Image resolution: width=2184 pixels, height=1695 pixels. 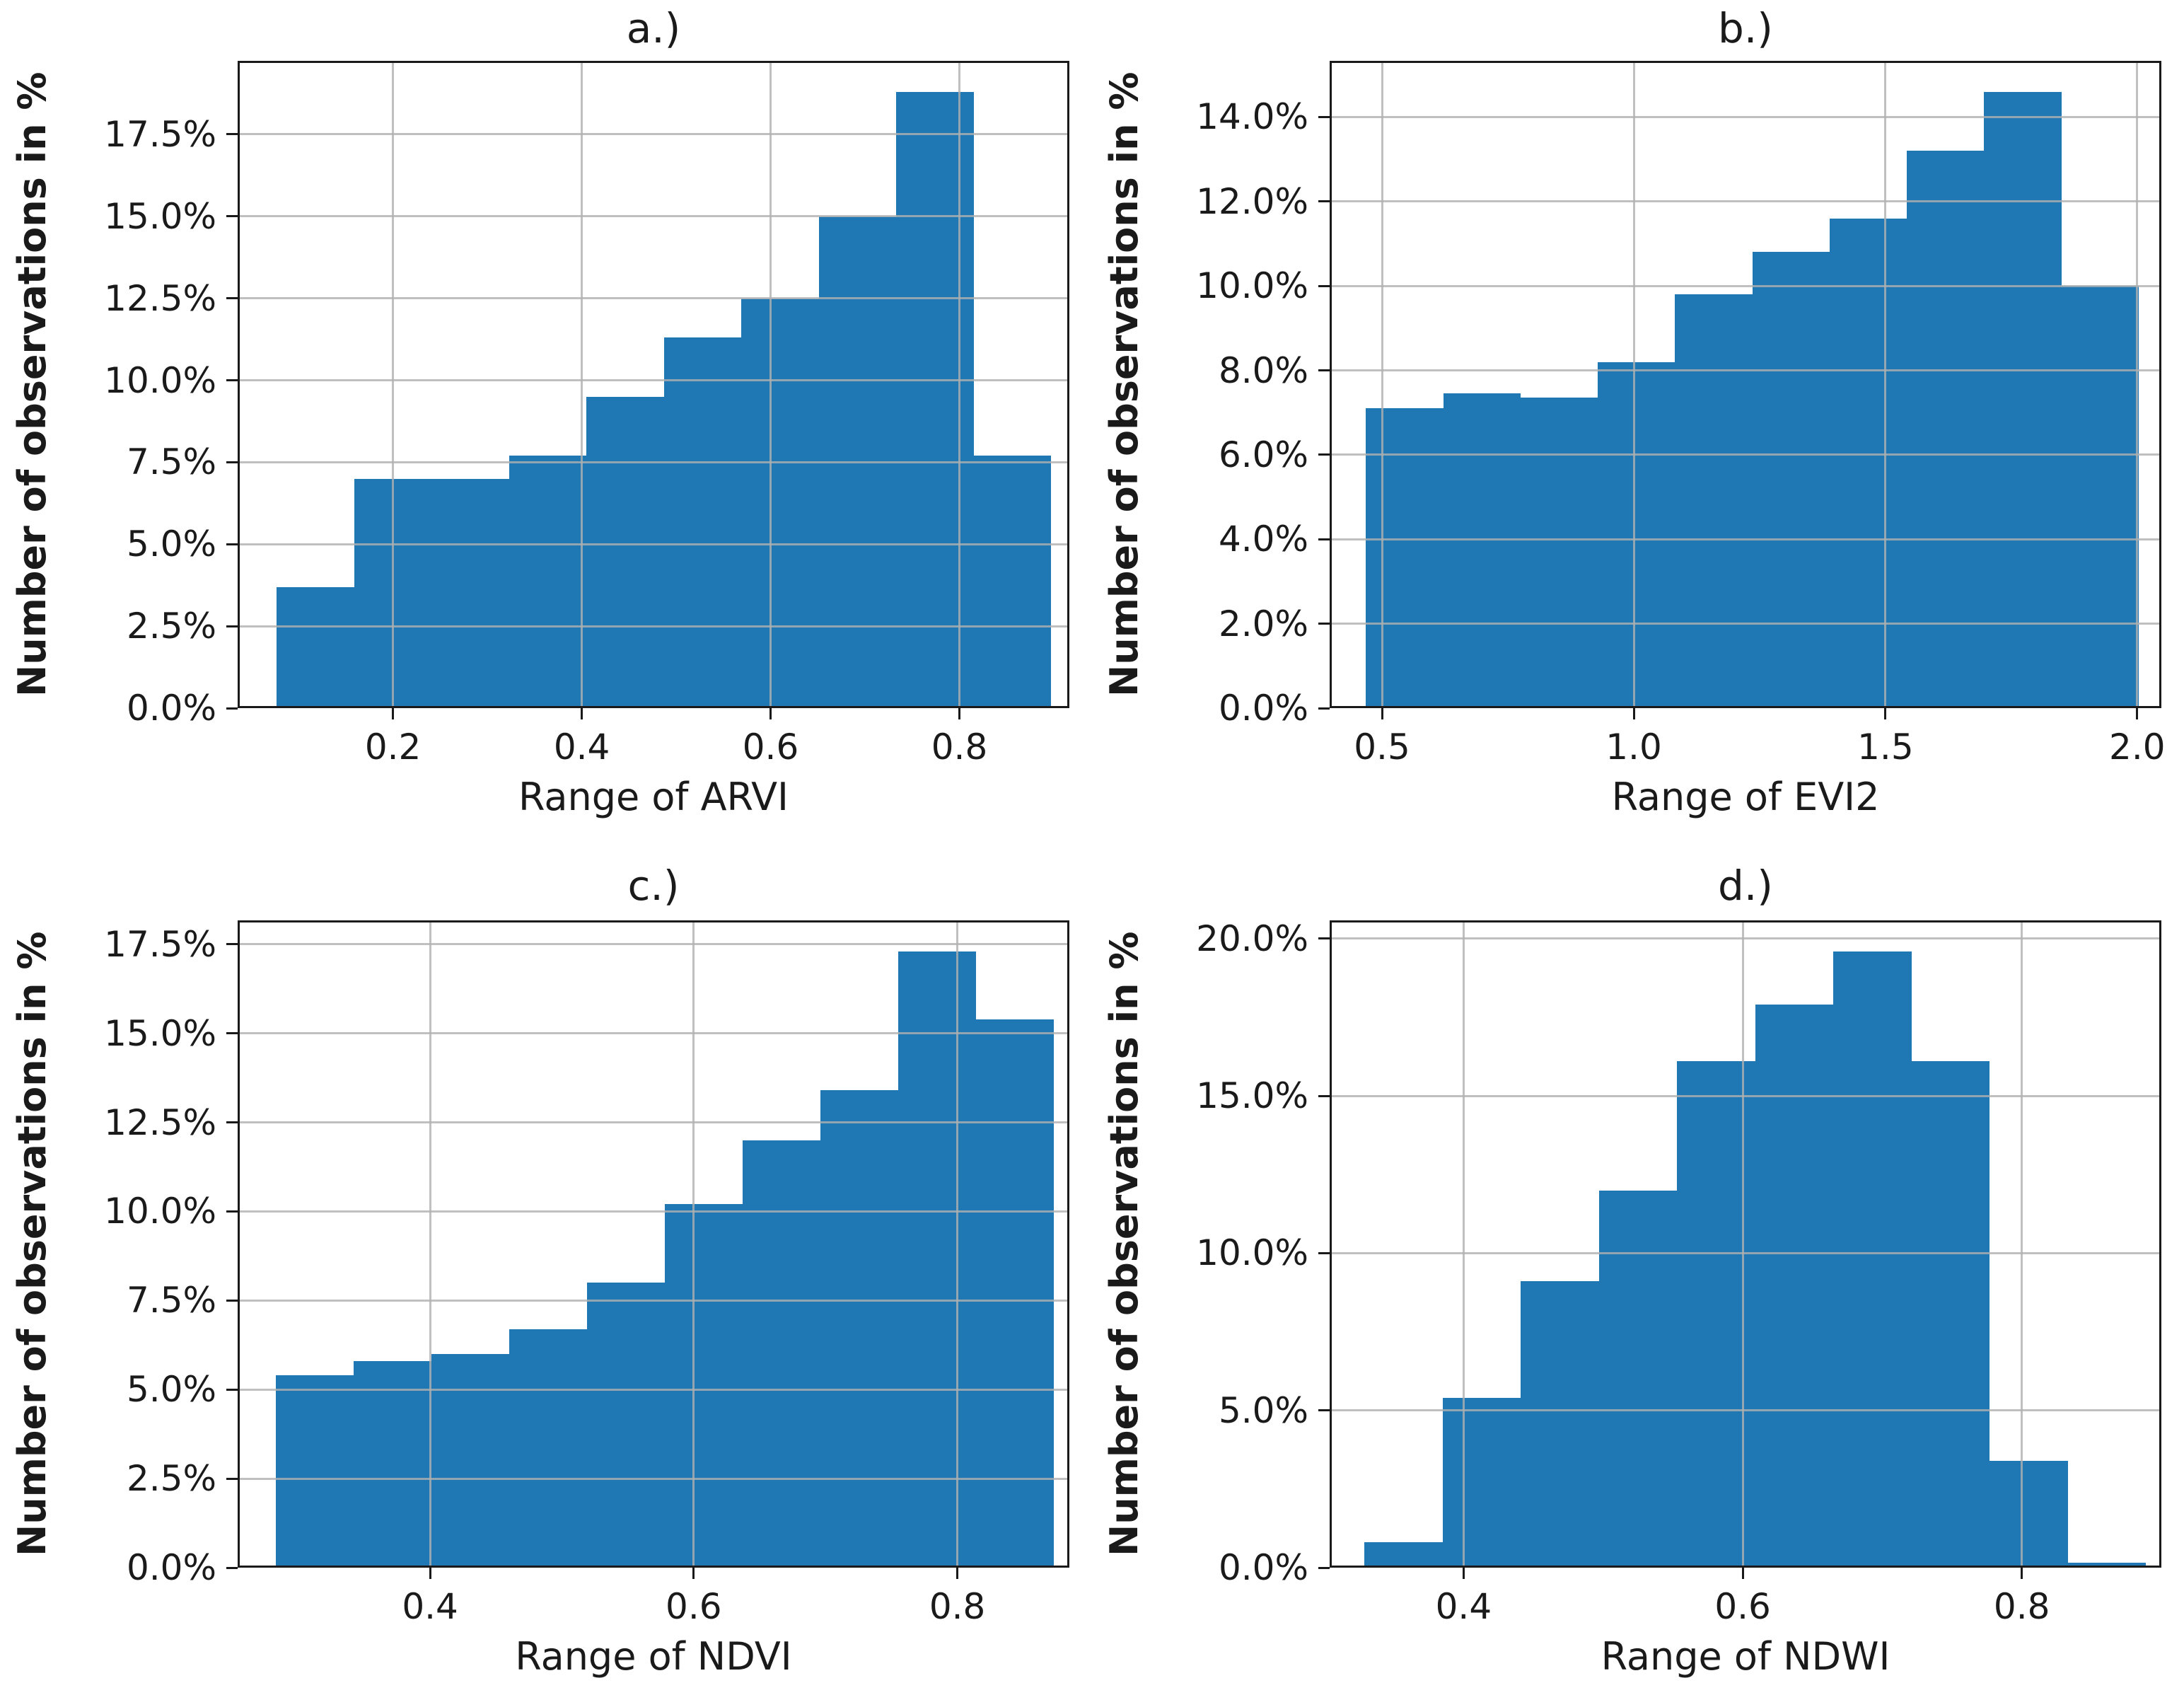 What do you see at coordinates (1252, 938) in the screenshot?
I see `y-tick-label: 20.0%` at bounding box center [1252, 938].